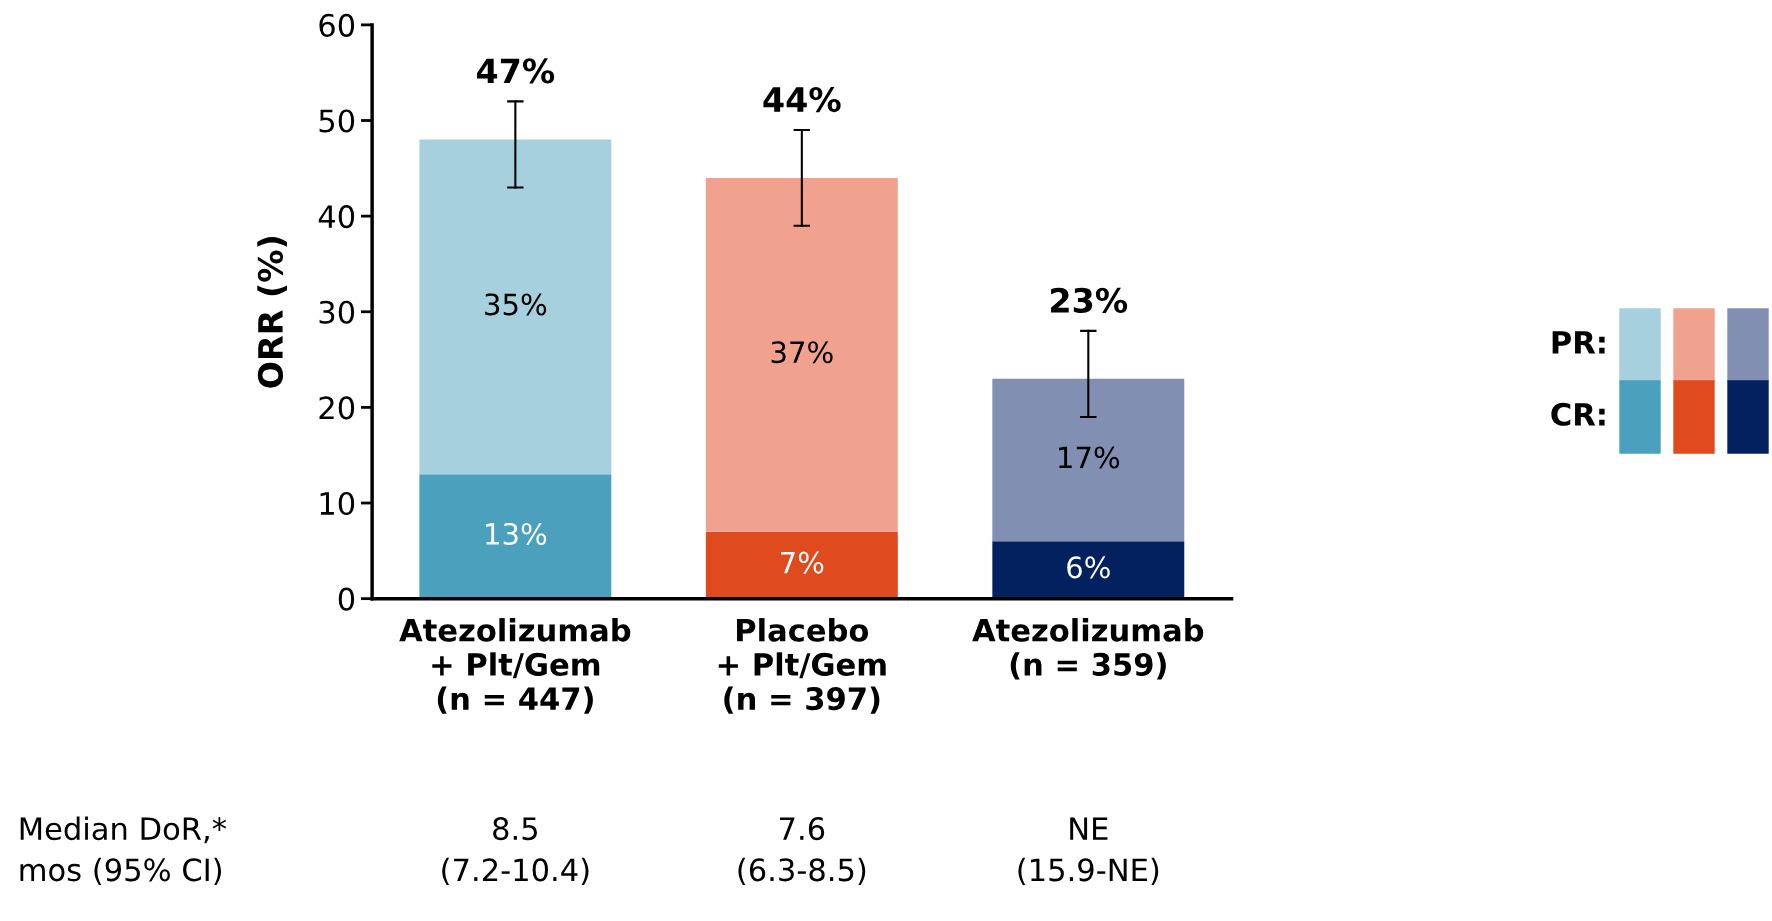  Describe the element at coordinates (802, 99) in the screenshot. I see `total-label: 44%` at that location.